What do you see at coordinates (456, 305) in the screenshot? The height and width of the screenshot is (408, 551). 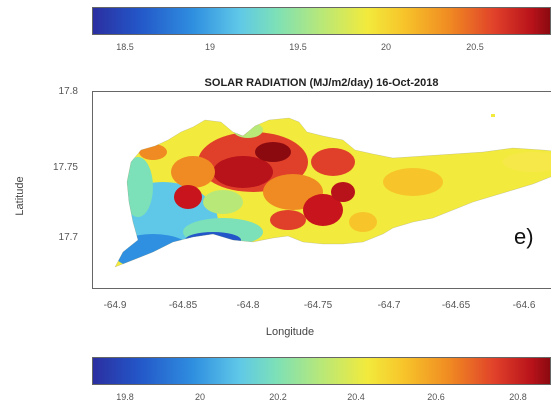 I see `x-tick-label: -64.65` at bounding box center [456, 305].